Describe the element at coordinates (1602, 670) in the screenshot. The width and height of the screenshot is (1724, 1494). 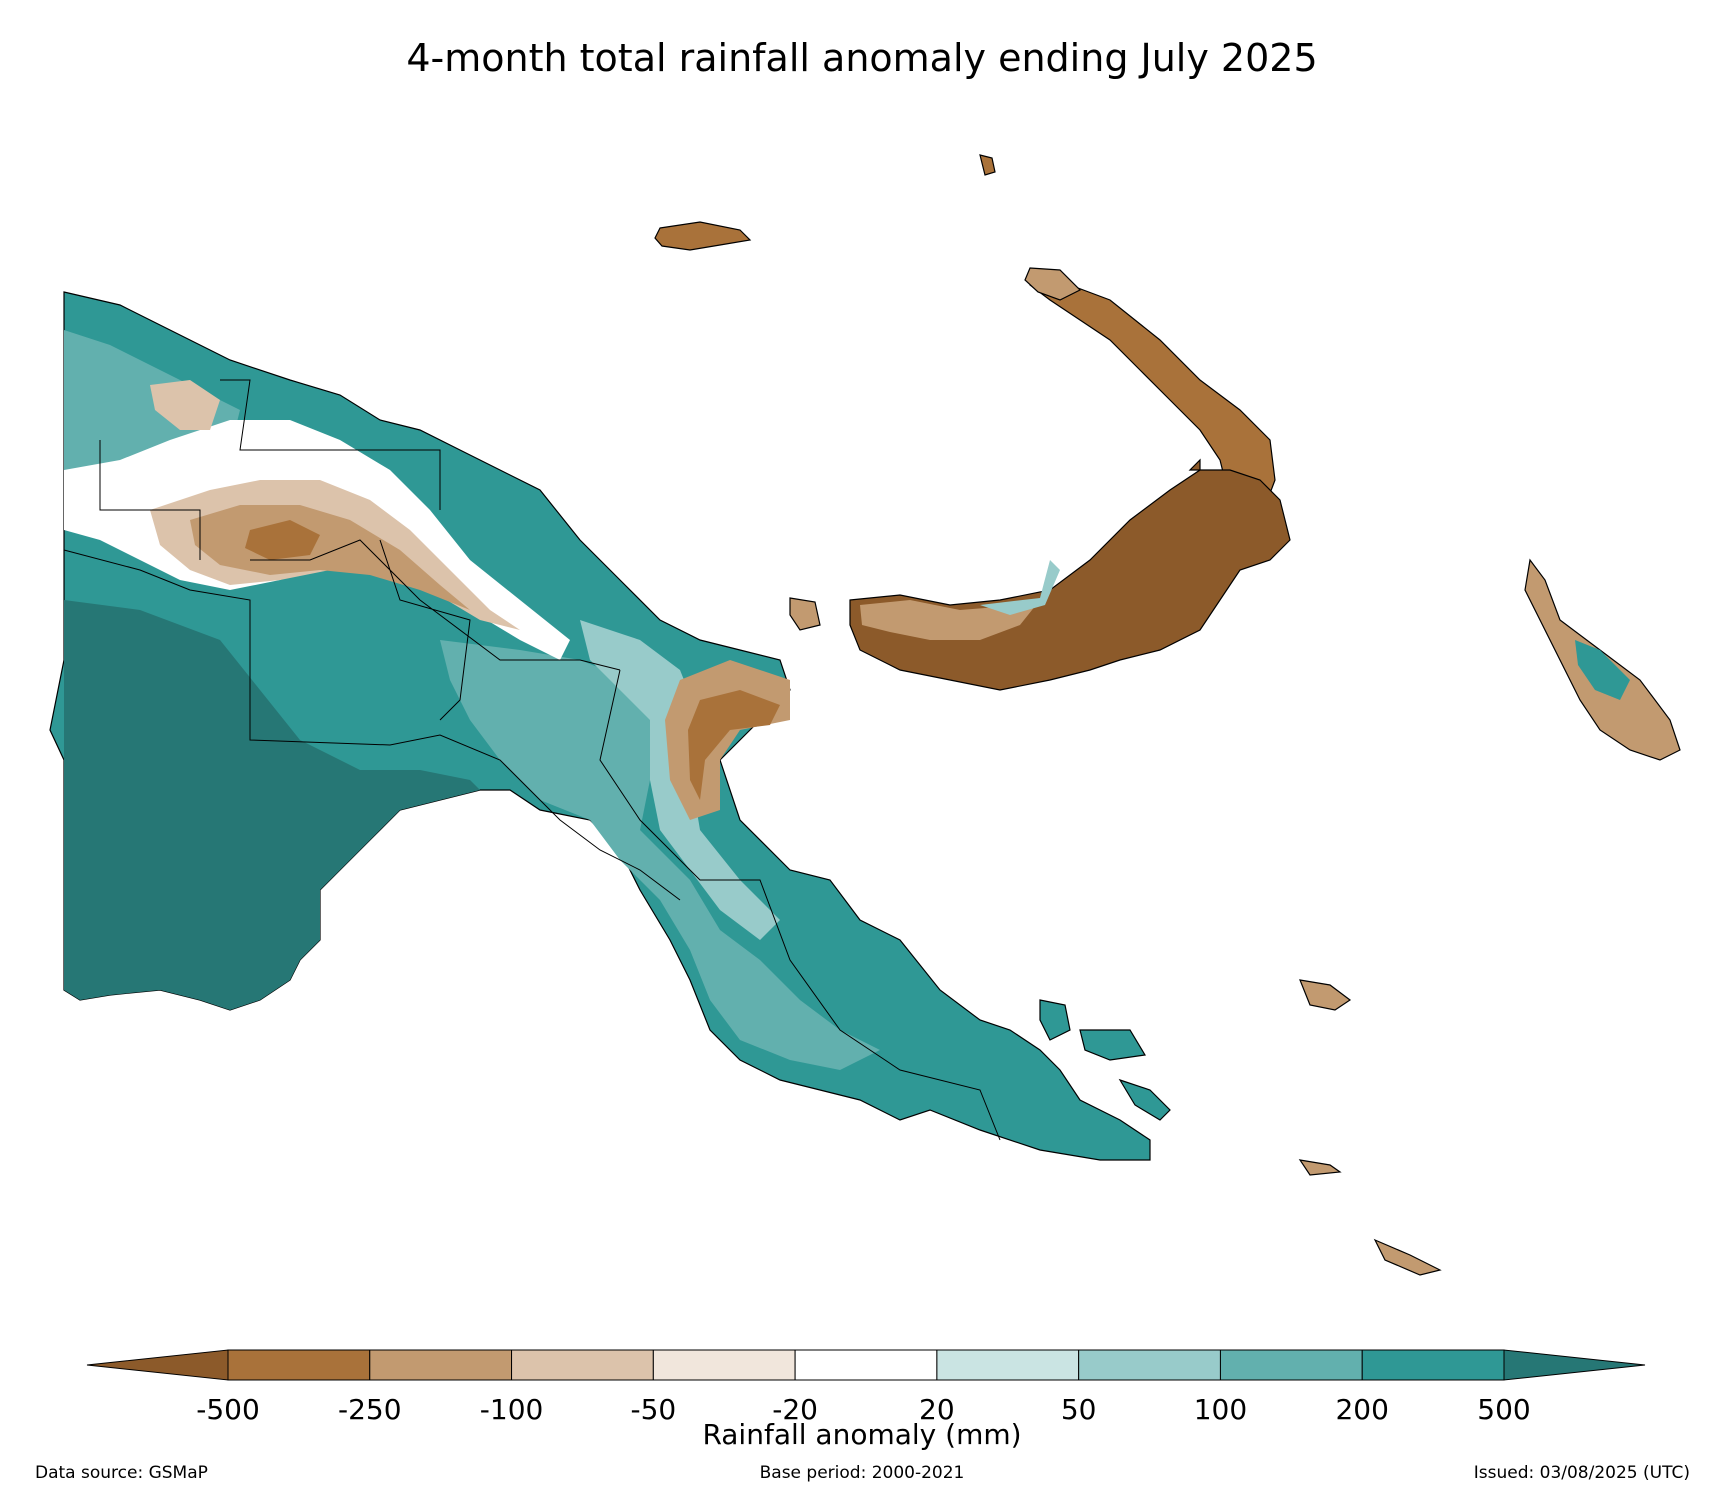
I see `bougainville-wet-core` at that location.